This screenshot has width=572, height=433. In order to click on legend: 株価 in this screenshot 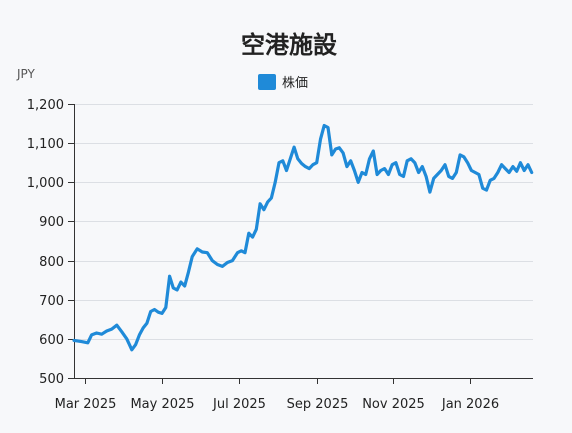, I will do `click(283, 82)`.